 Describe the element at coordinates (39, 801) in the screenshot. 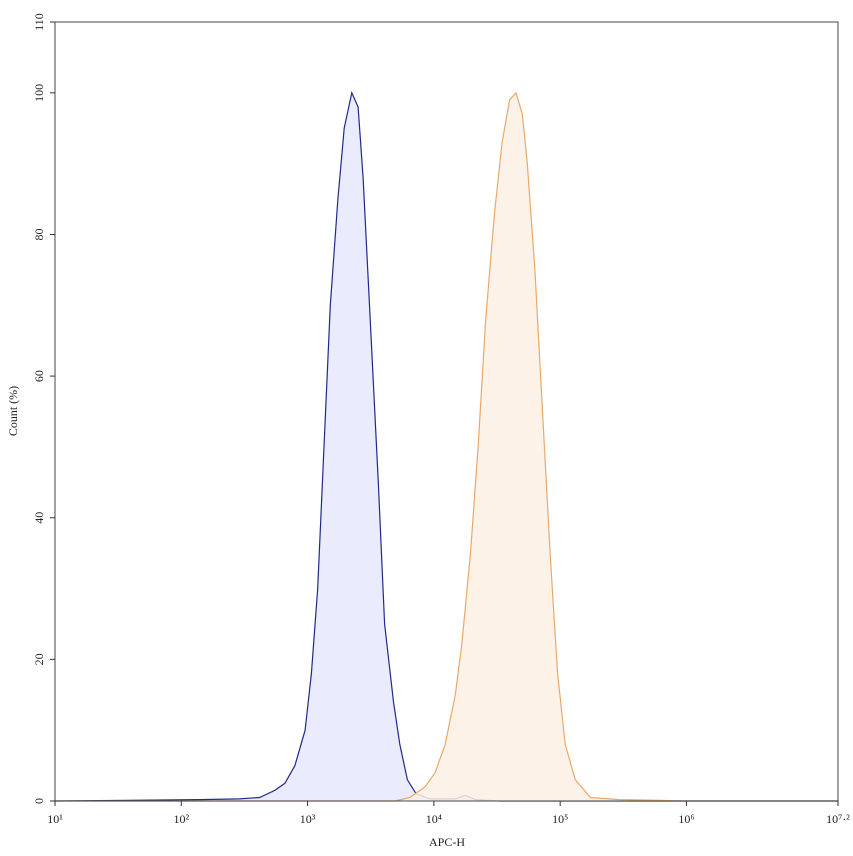

I see `y-tick-label: 0` at that location.